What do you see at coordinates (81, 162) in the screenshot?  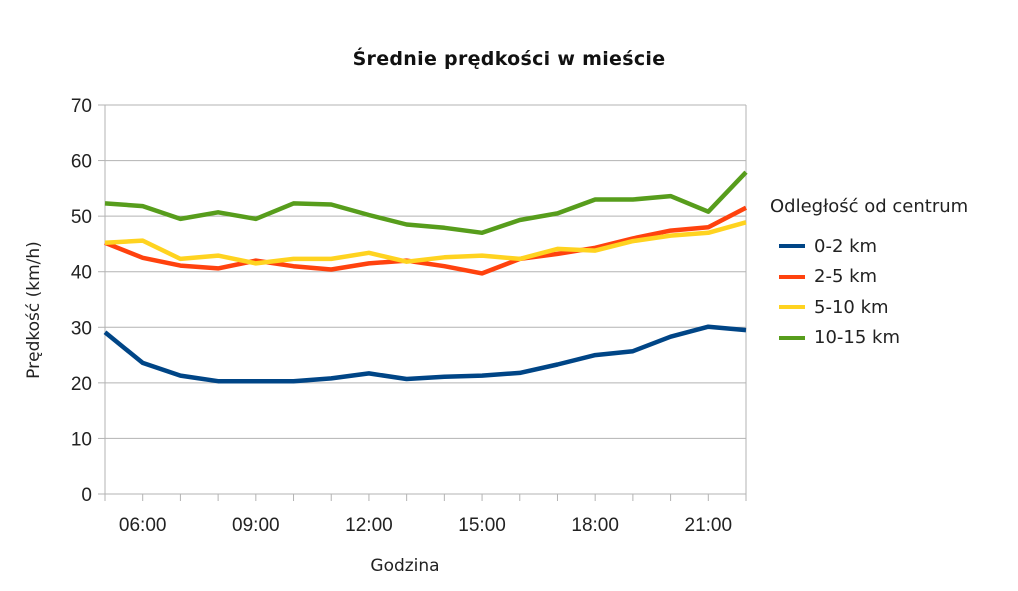 I see `y-tick-label: 60` at bounding box center [81, 162].